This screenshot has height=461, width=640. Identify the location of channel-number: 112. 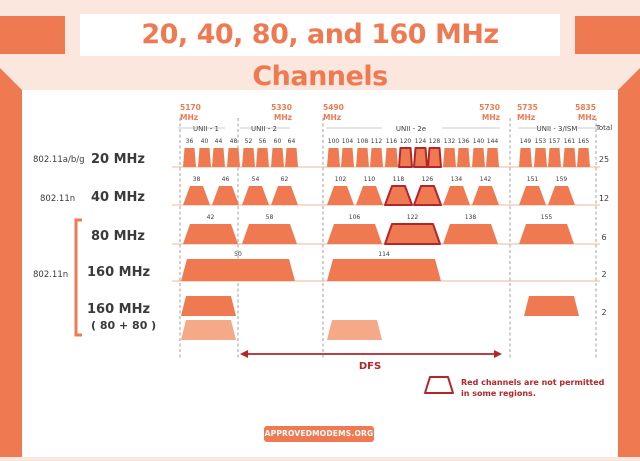
(377, 141).